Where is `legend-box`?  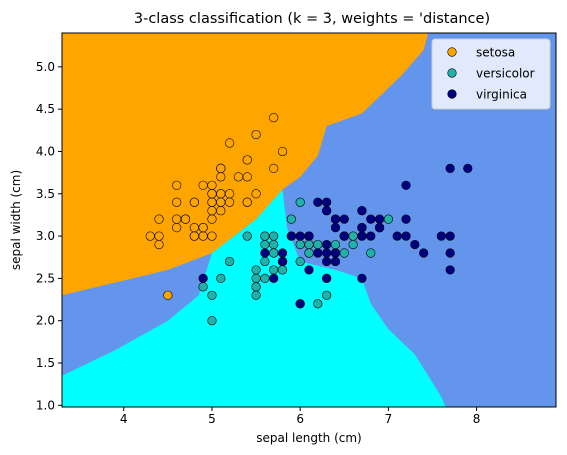
legend-box is located at coordinates (491, 74).